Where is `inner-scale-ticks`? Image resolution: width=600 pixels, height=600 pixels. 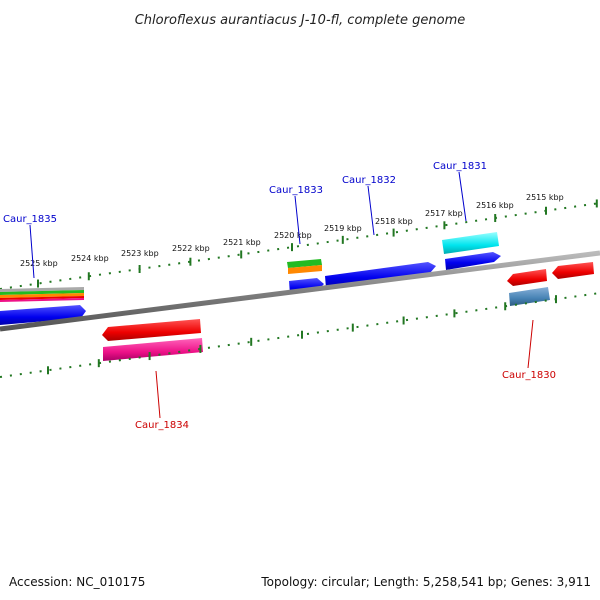 inner-scale-ticks is located at coordinates (302, 335).